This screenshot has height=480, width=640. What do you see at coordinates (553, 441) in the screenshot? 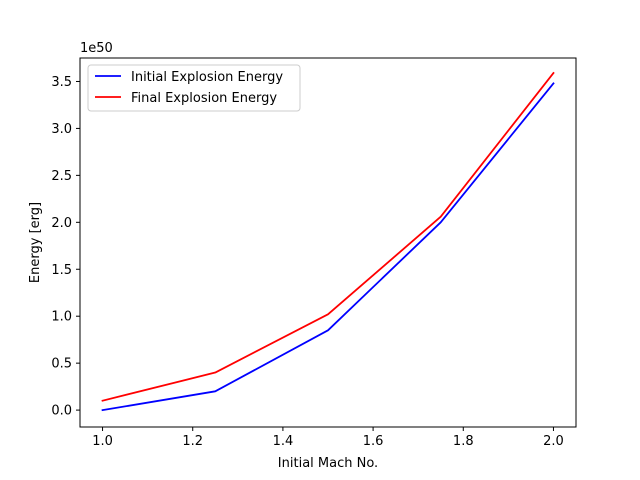
I see `x-tick-label: 2.0` at bounding box center [553, 441].